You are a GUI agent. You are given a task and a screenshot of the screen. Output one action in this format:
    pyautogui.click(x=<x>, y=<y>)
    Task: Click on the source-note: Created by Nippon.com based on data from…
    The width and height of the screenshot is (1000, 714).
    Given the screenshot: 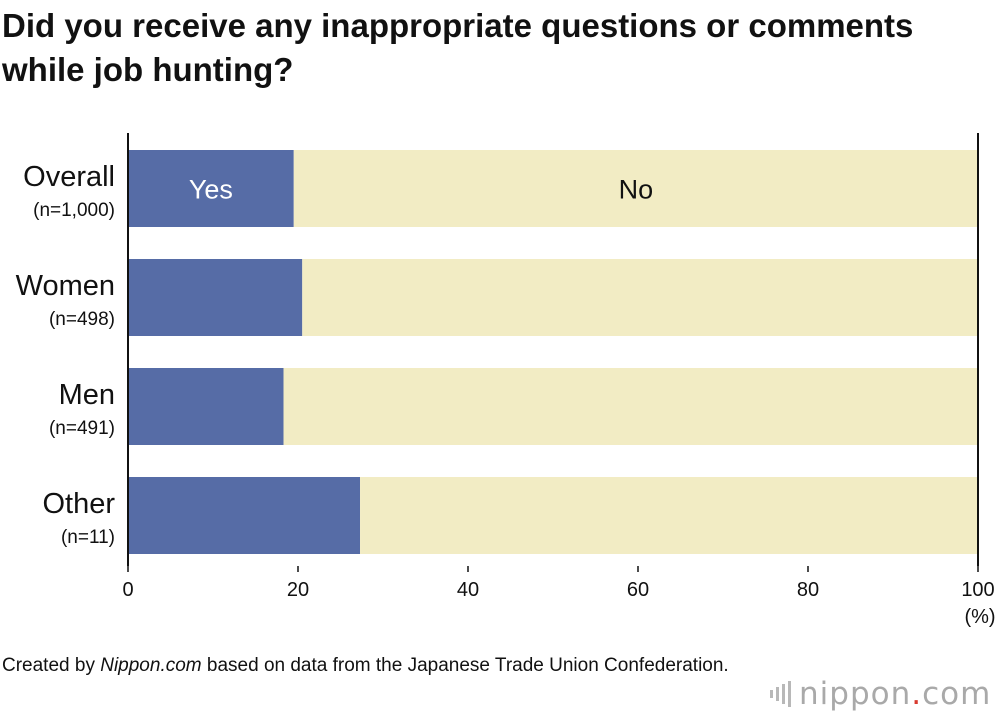 What is the action you would take?
    pyautogui.click(x=382, y=665)
    